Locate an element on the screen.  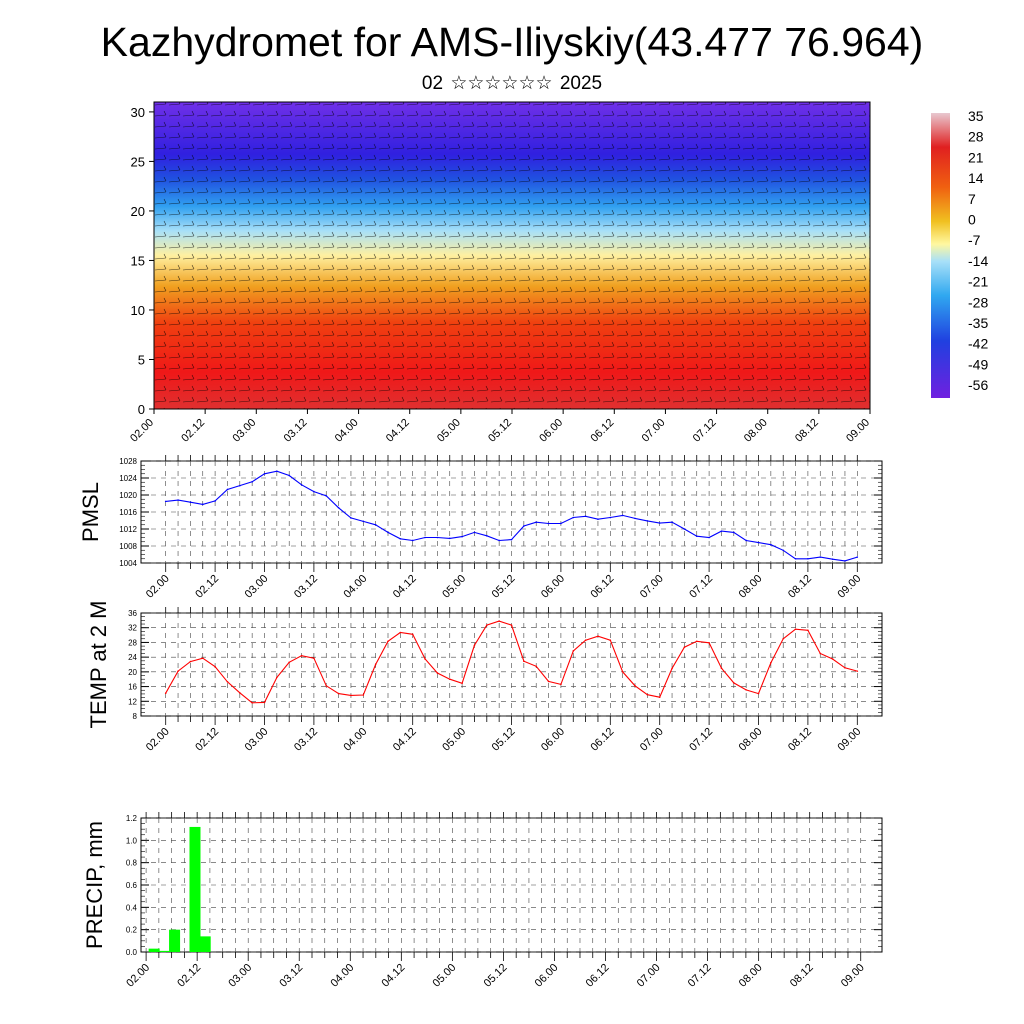
g-temp-ytick-label: 12 is located at coordinates (132, 701).